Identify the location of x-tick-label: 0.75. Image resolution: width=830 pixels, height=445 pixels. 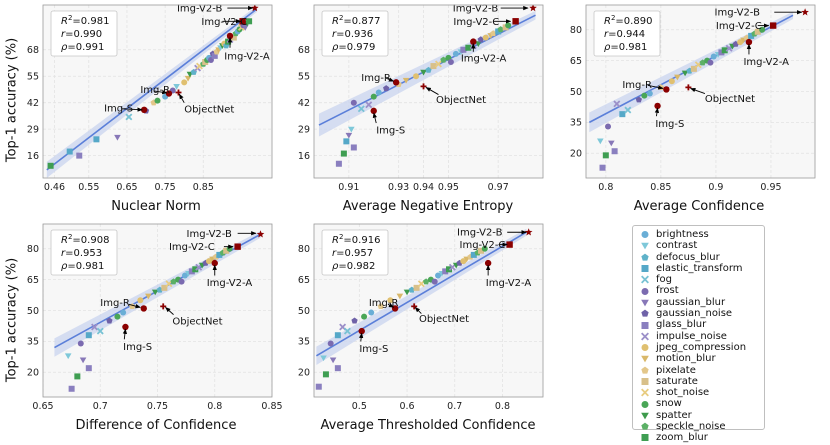
(157, 406).